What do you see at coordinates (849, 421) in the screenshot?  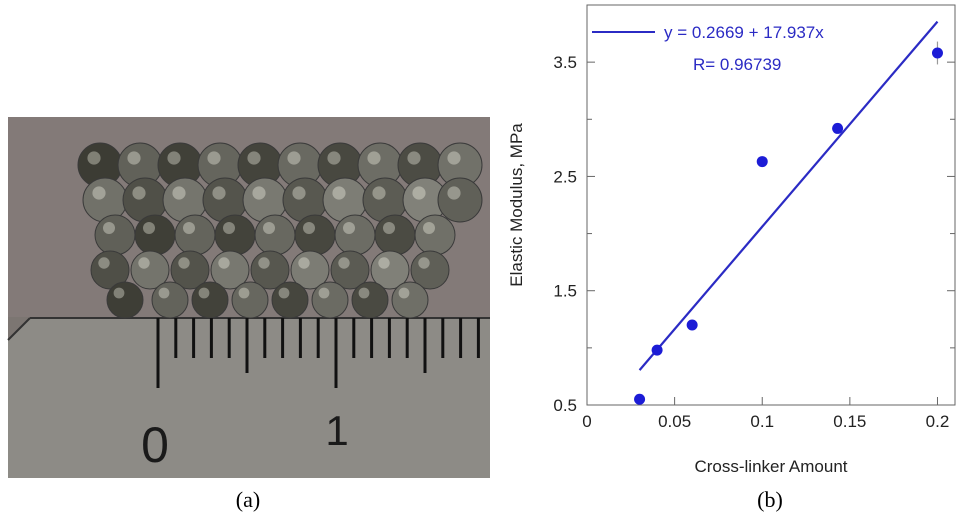 I see `x-tick-label: 0.15` at bounding box center [849, 421].